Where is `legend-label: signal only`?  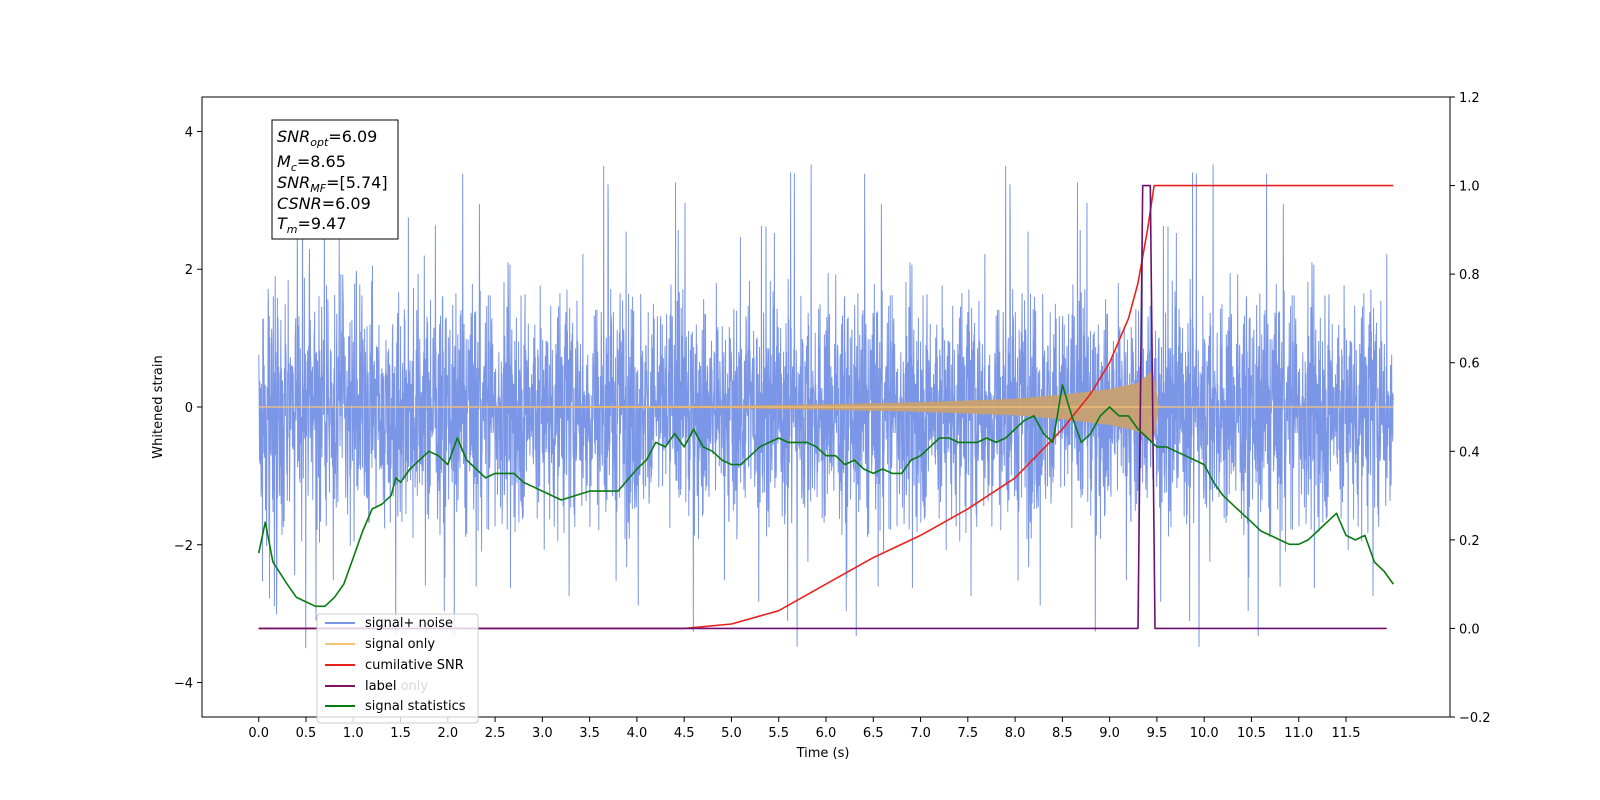 legend-label: signal only is located at coordinates (400, 644).